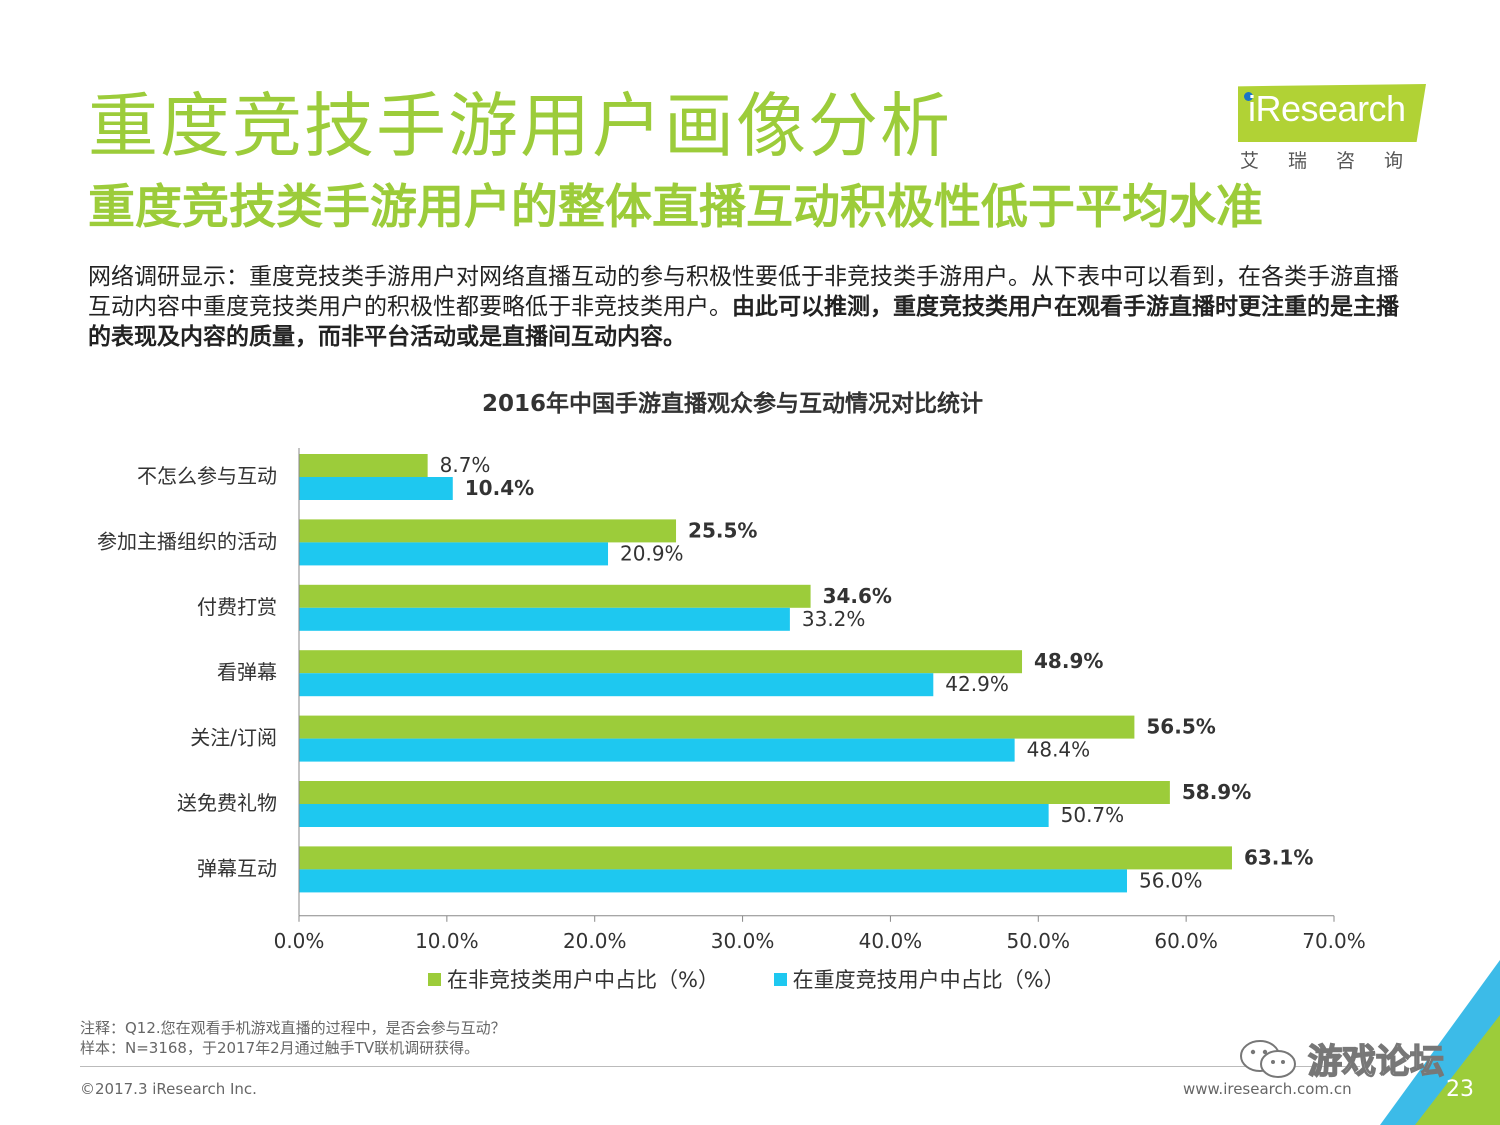  I want to click on footnote-question: 注释：Q12.您在观看手机游戏直播的过程中，是否会参与互动？, so click(293, 1028).